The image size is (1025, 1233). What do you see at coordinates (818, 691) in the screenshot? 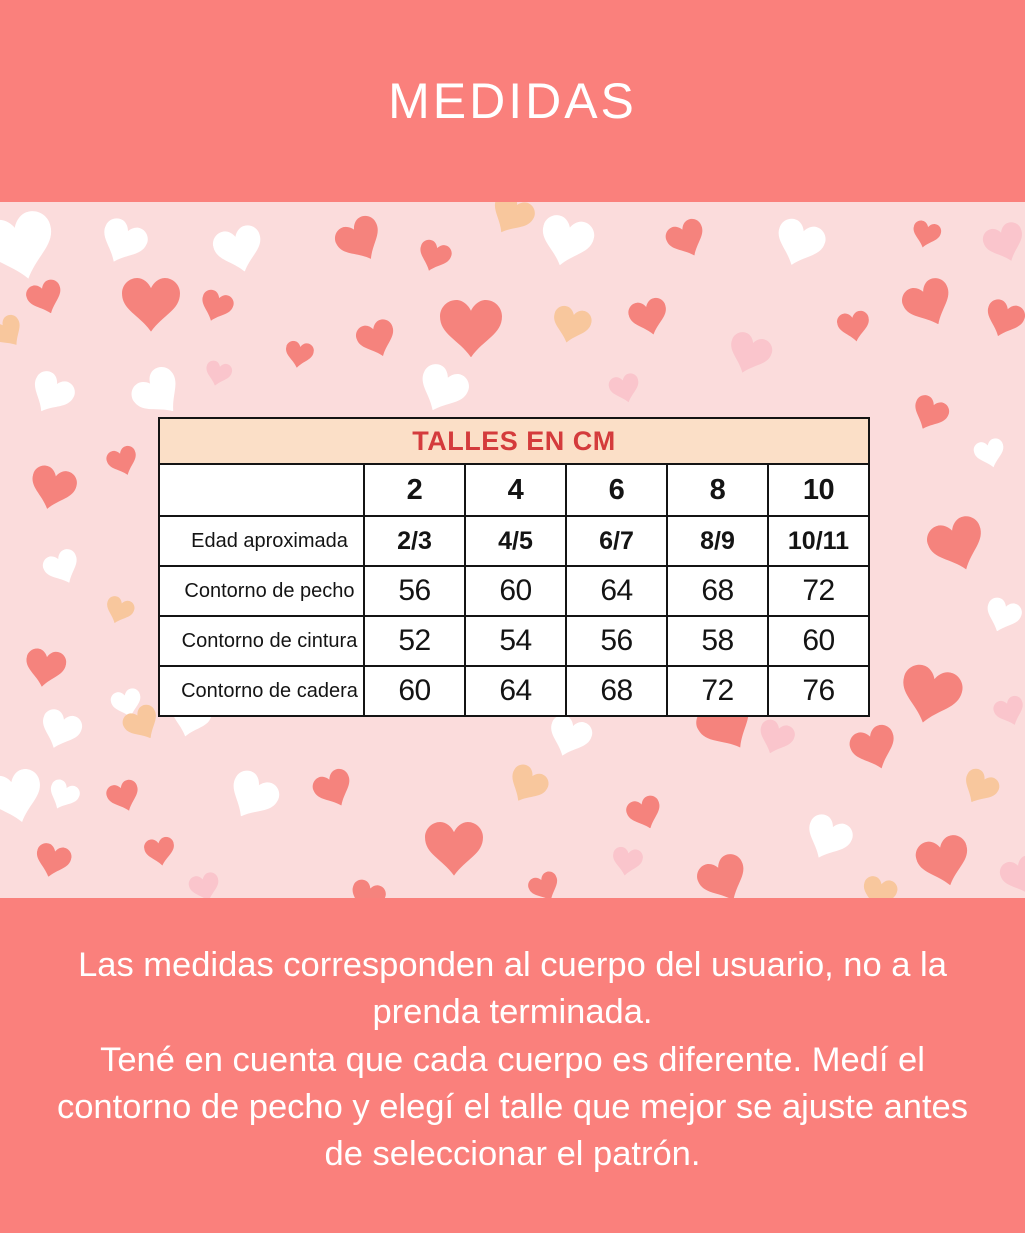
I see `row-value: 76` at bounding box center [818, 691].